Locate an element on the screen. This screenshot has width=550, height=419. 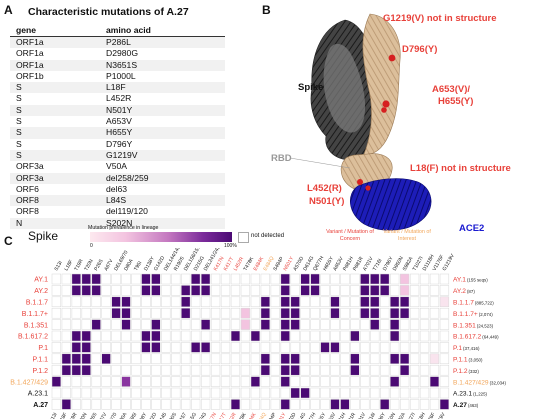
lineage-label-left: B.1.351 is located at coordinates (36, 325).